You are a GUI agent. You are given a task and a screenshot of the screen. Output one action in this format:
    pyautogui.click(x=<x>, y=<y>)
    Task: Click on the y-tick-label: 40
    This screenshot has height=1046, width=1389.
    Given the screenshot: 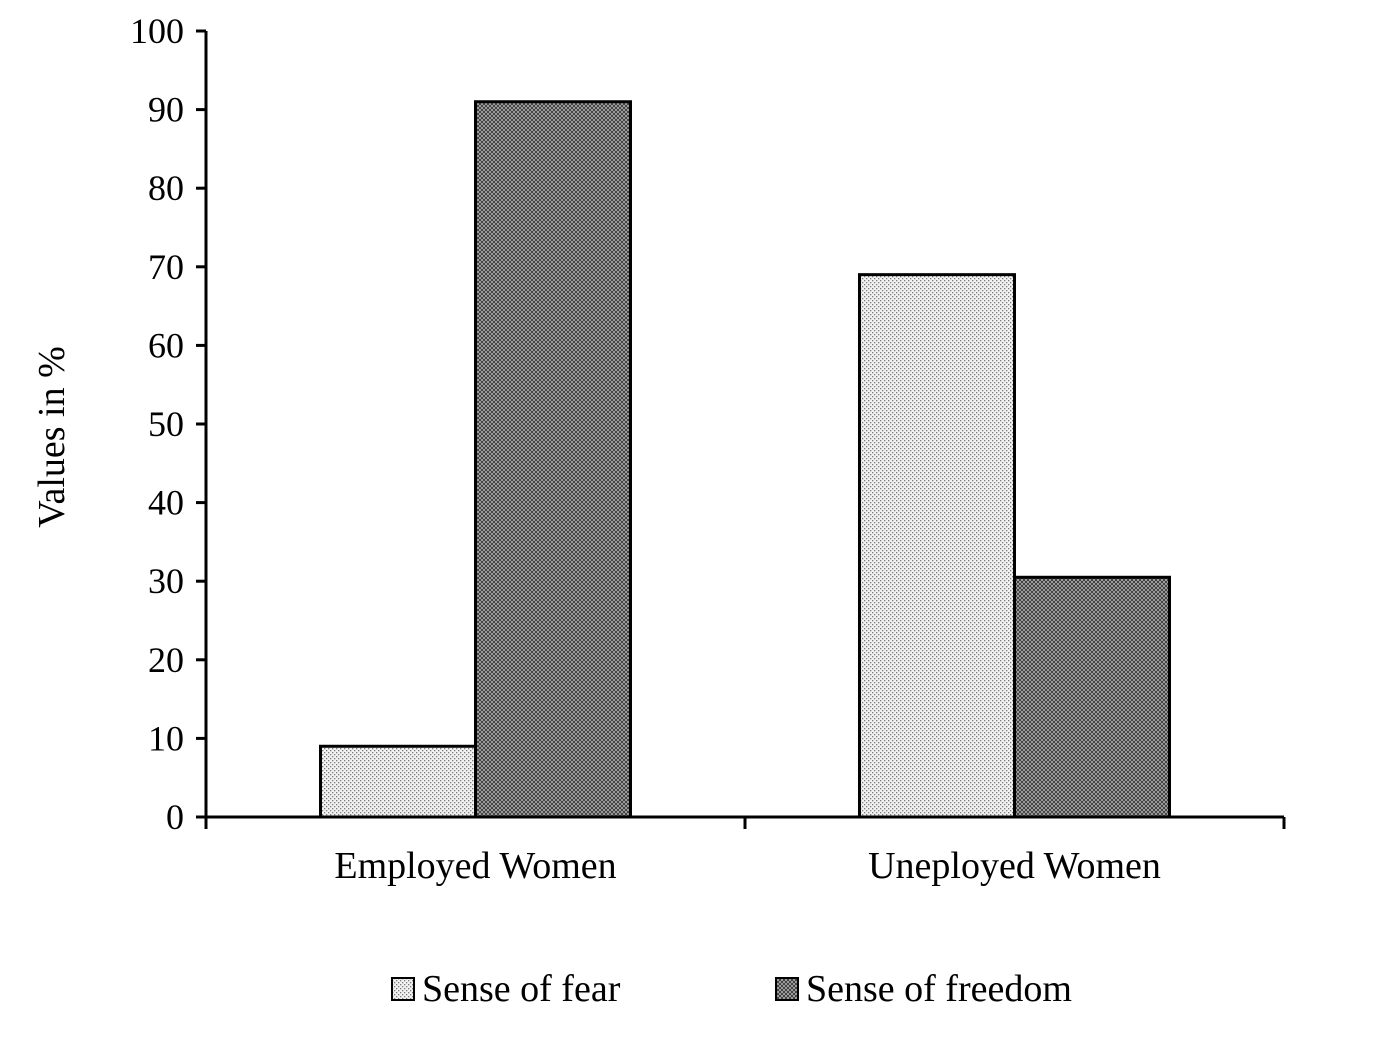 What is the action you would take?
    pyautogui.click(x=166, y=503)
    